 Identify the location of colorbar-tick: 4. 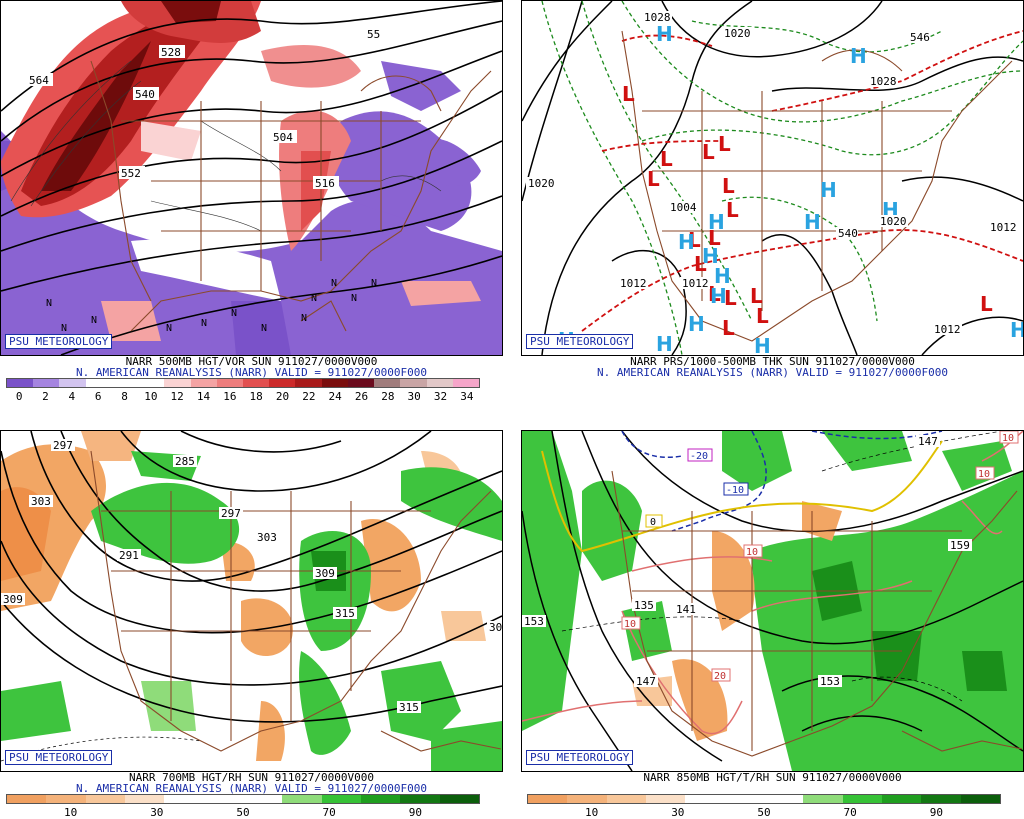
(72, 396).